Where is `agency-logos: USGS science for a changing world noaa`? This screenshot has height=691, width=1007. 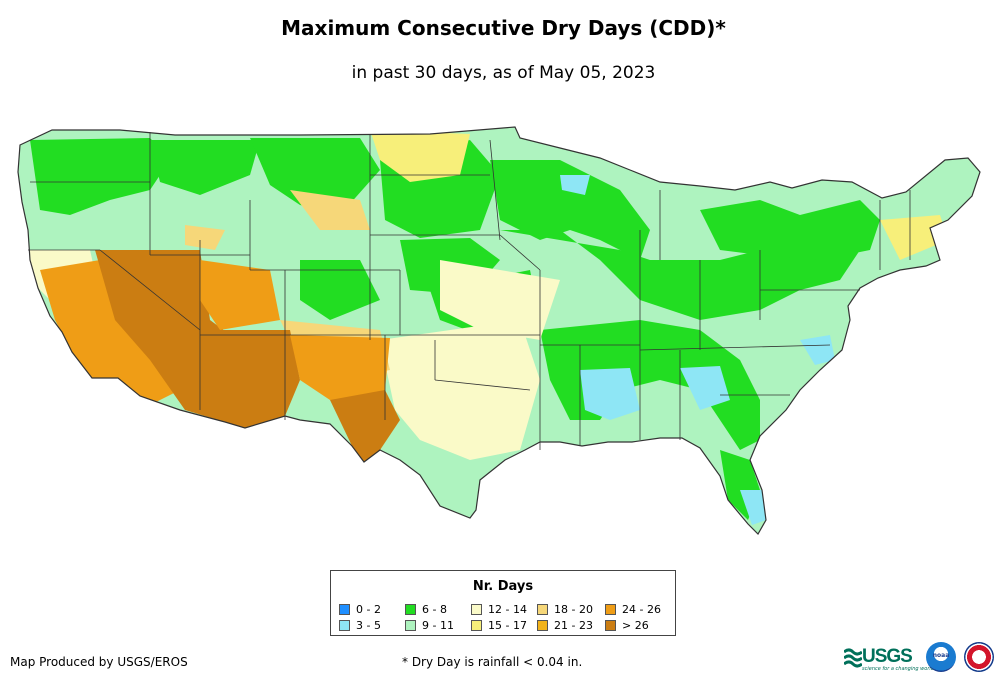 agency-logos: USGS science for a changing world noaa is located at coordinates (920, 659).